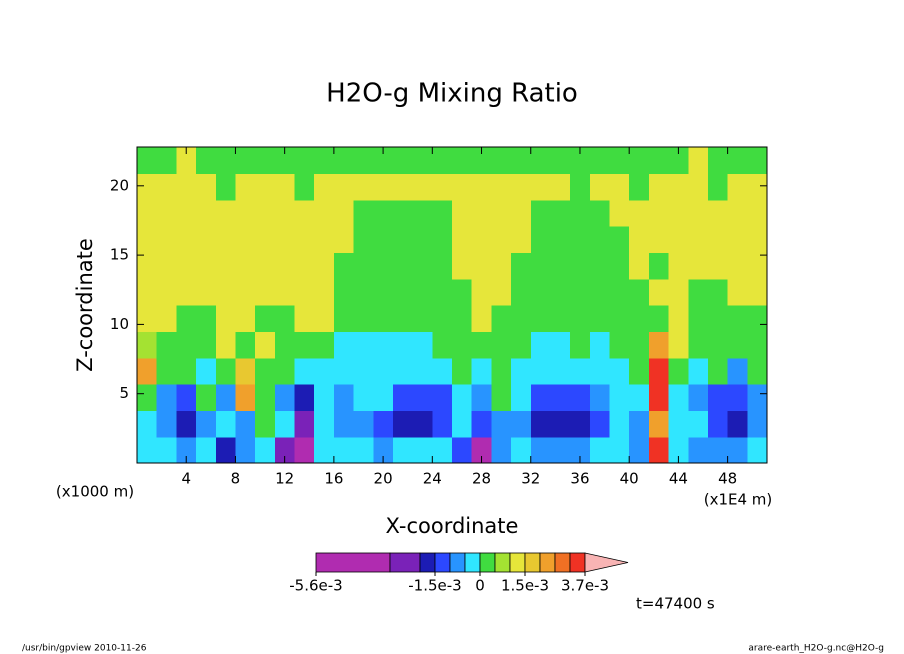 The height and width of the screenshot is (654, 904). Describe the element at coordinates (738, 500) in the screenshot. I see `x-unit-right: (x1E4 m)` at that location.